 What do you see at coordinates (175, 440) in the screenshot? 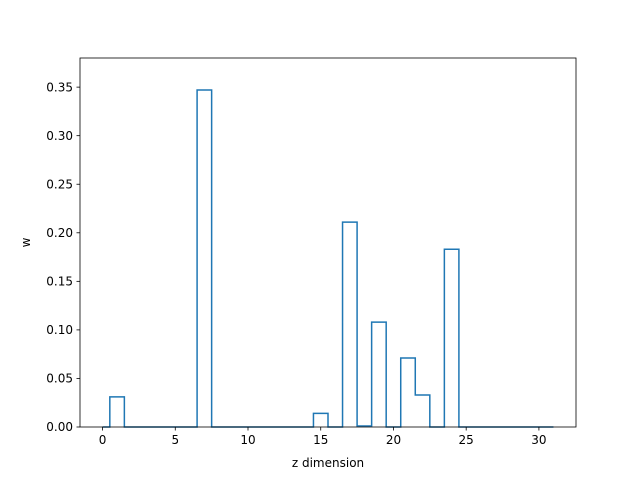
I see `x-tick-label: 5` at bounding box center [175, 440].